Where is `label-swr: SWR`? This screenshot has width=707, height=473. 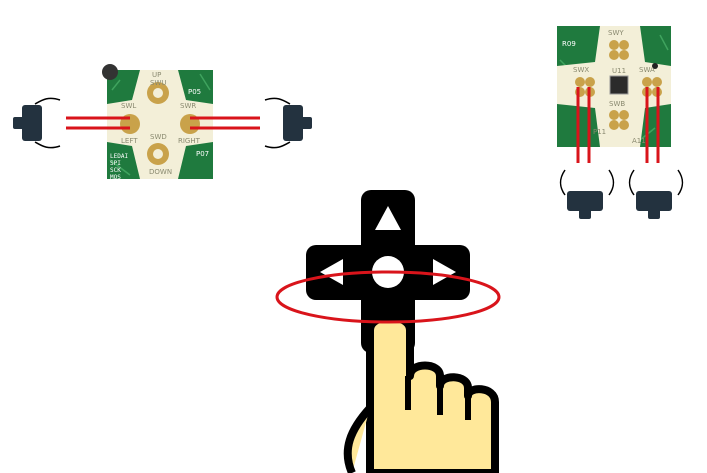
label-swr: SWR is located at coordinates (188, 106).